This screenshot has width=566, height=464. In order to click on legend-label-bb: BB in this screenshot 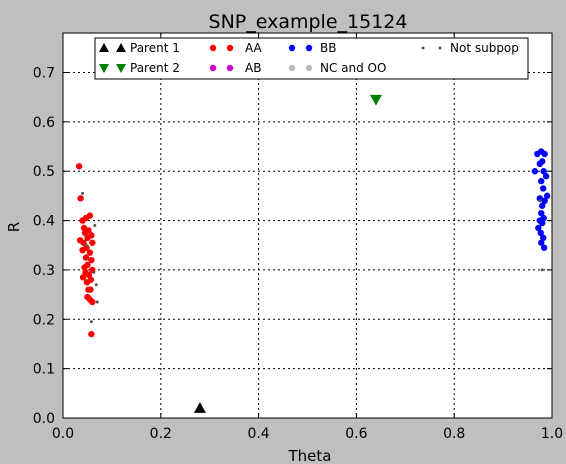, I will do `click(328, 48)`.